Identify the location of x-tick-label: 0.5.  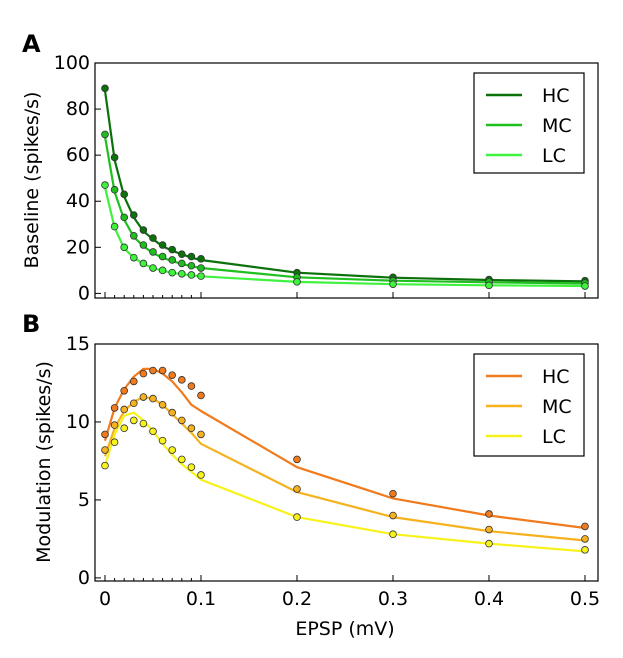
(585, 599).